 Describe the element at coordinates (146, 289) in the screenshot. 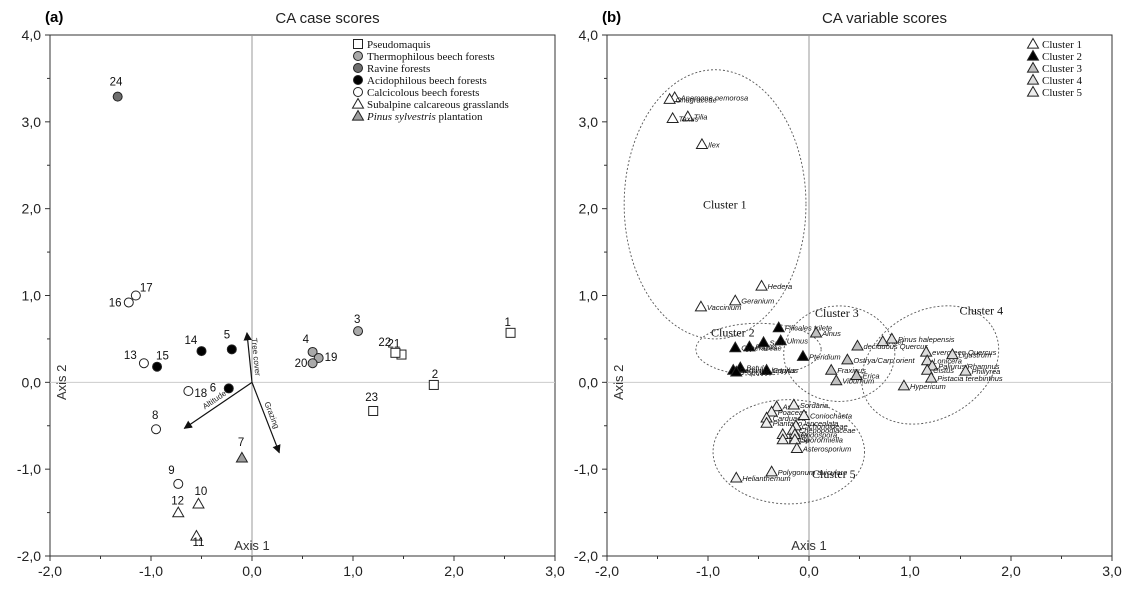

I see `case-label: 17` at that location.